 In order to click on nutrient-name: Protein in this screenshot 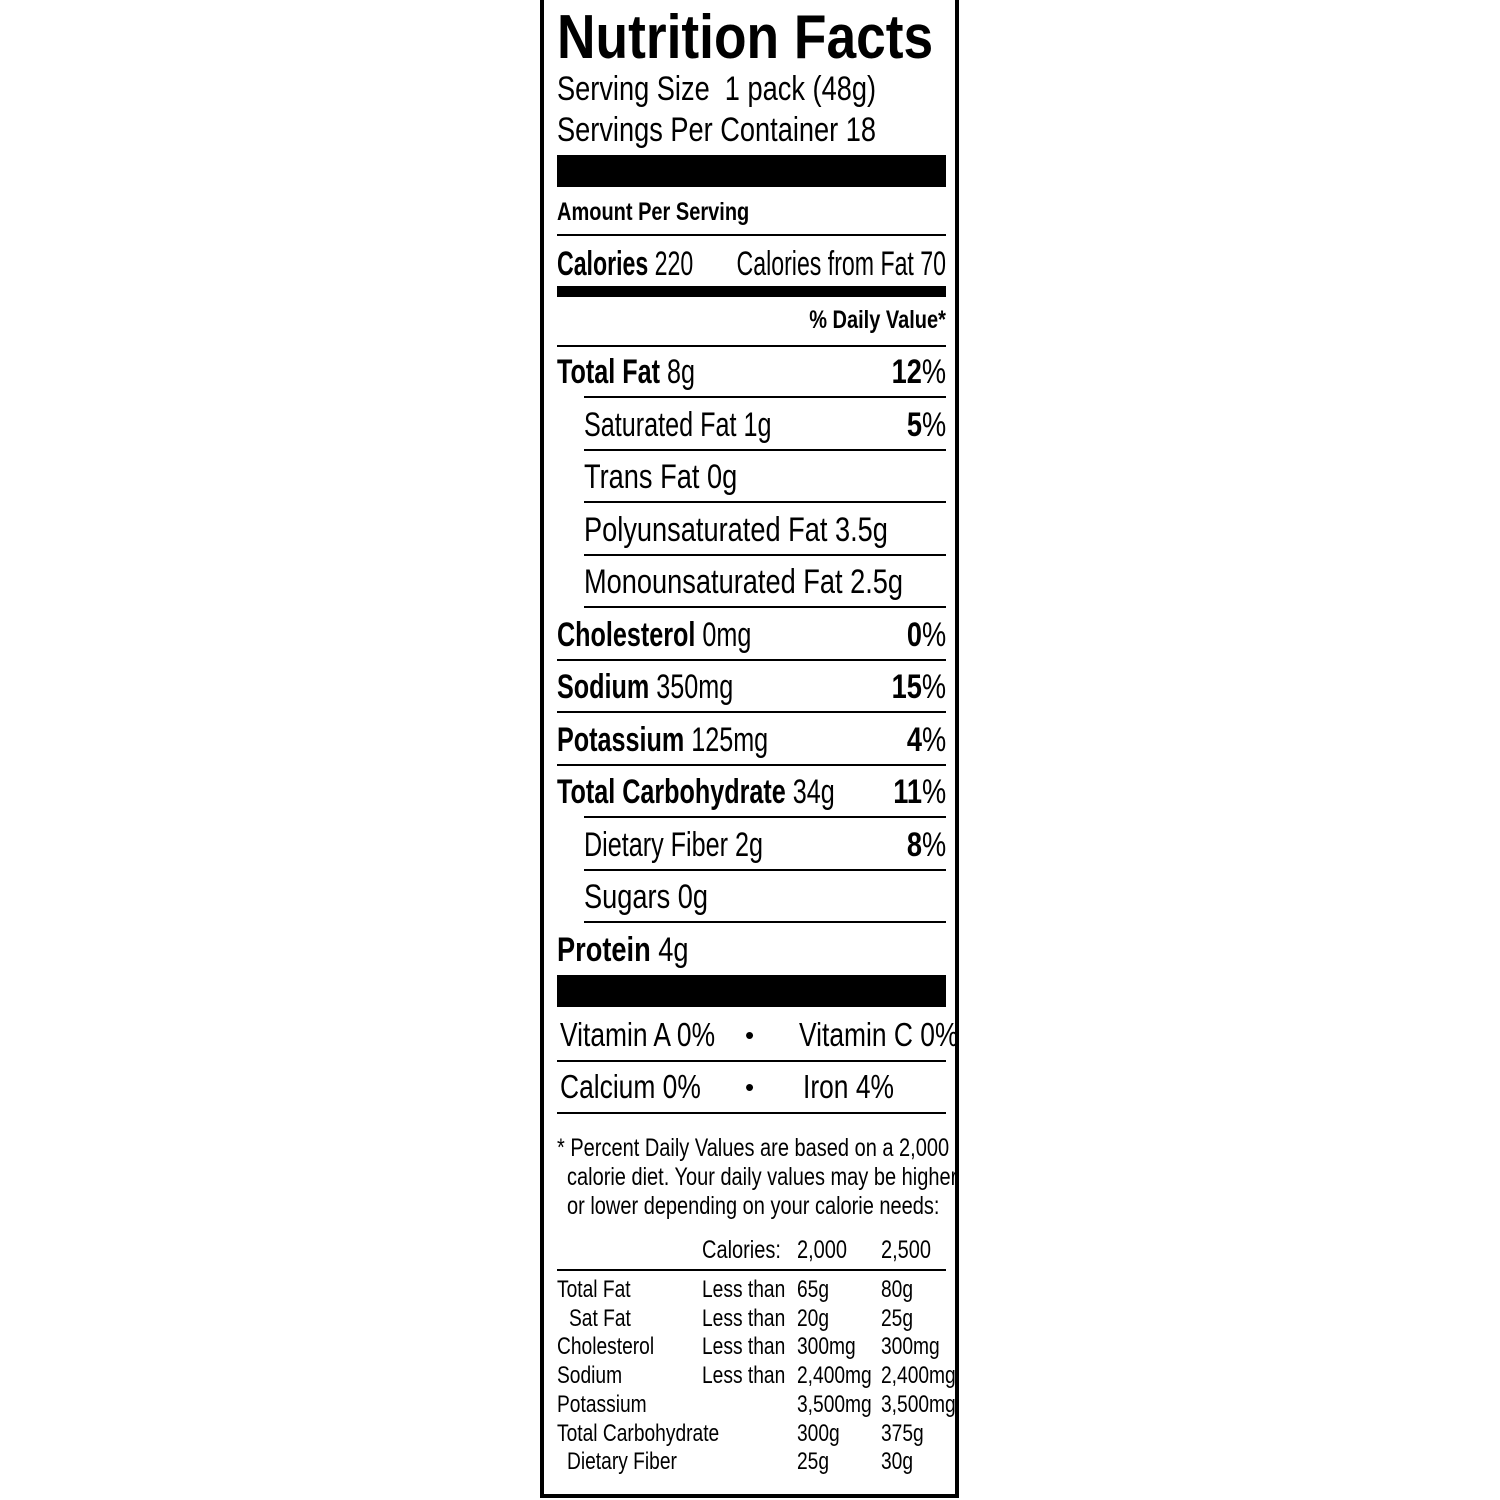, I will do `click(604, 949)`.